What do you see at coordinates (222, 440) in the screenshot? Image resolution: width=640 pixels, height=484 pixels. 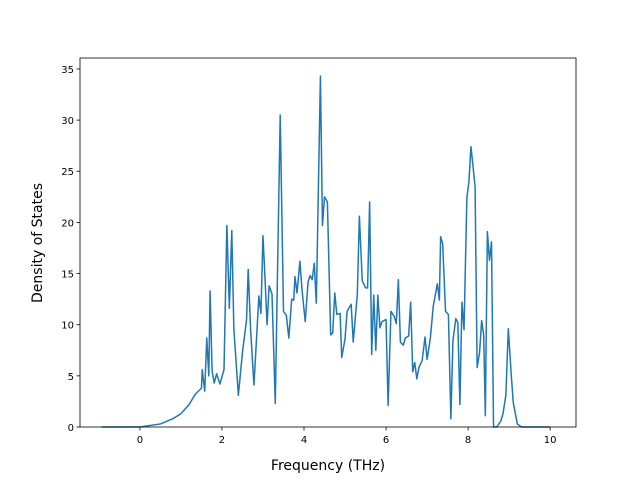 I see `x-tick-label: 2` at bounding box center [222, 440].